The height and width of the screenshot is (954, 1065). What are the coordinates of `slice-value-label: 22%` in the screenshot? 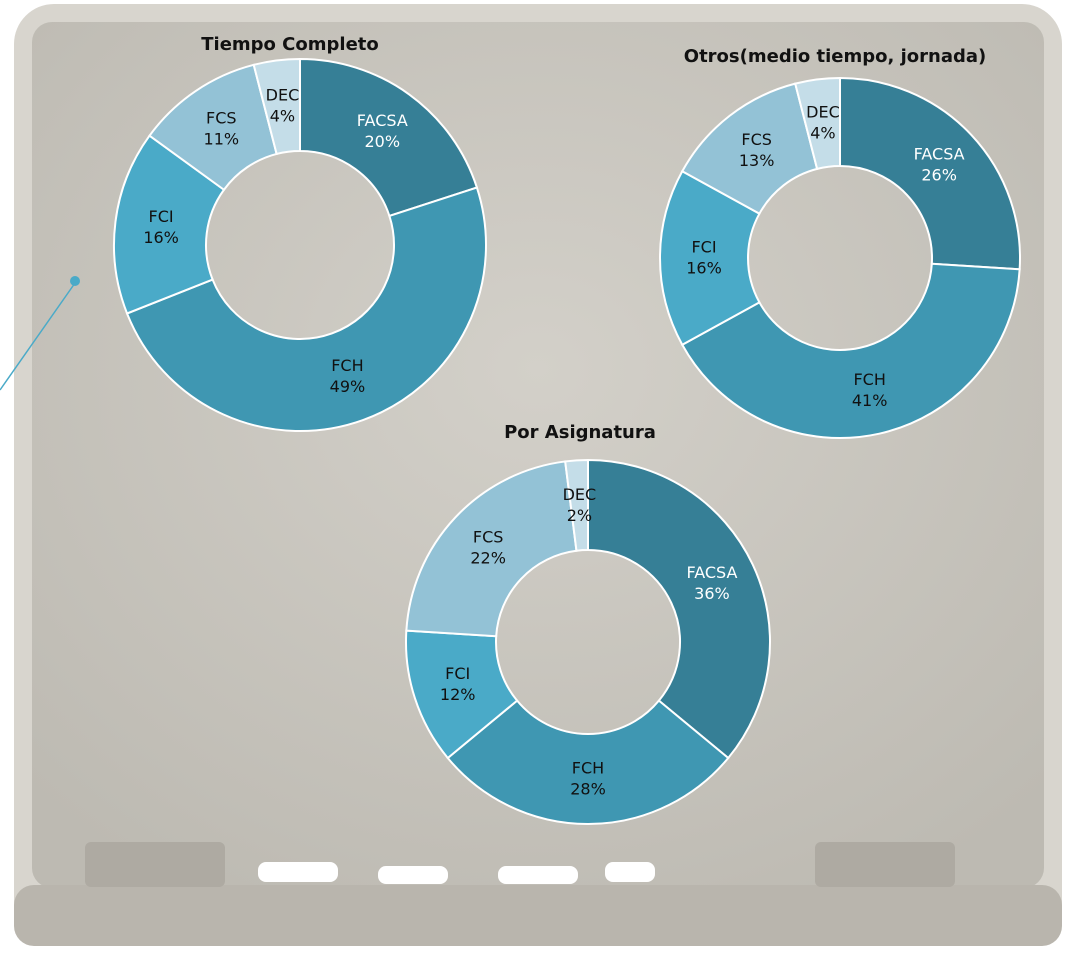 It's located at (488, 558).